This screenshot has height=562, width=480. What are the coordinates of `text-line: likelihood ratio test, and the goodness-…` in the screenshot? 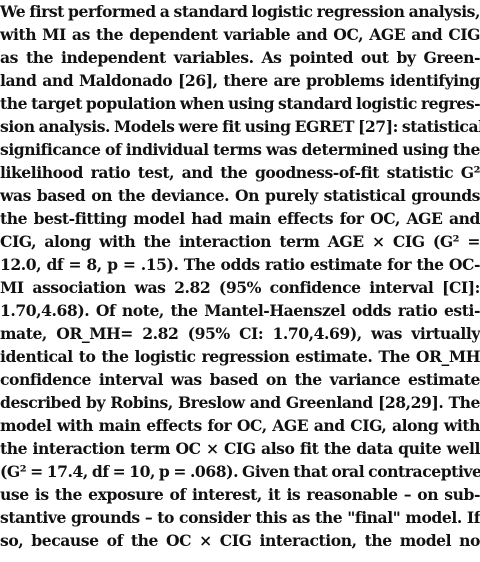 It's located at (240, 172).